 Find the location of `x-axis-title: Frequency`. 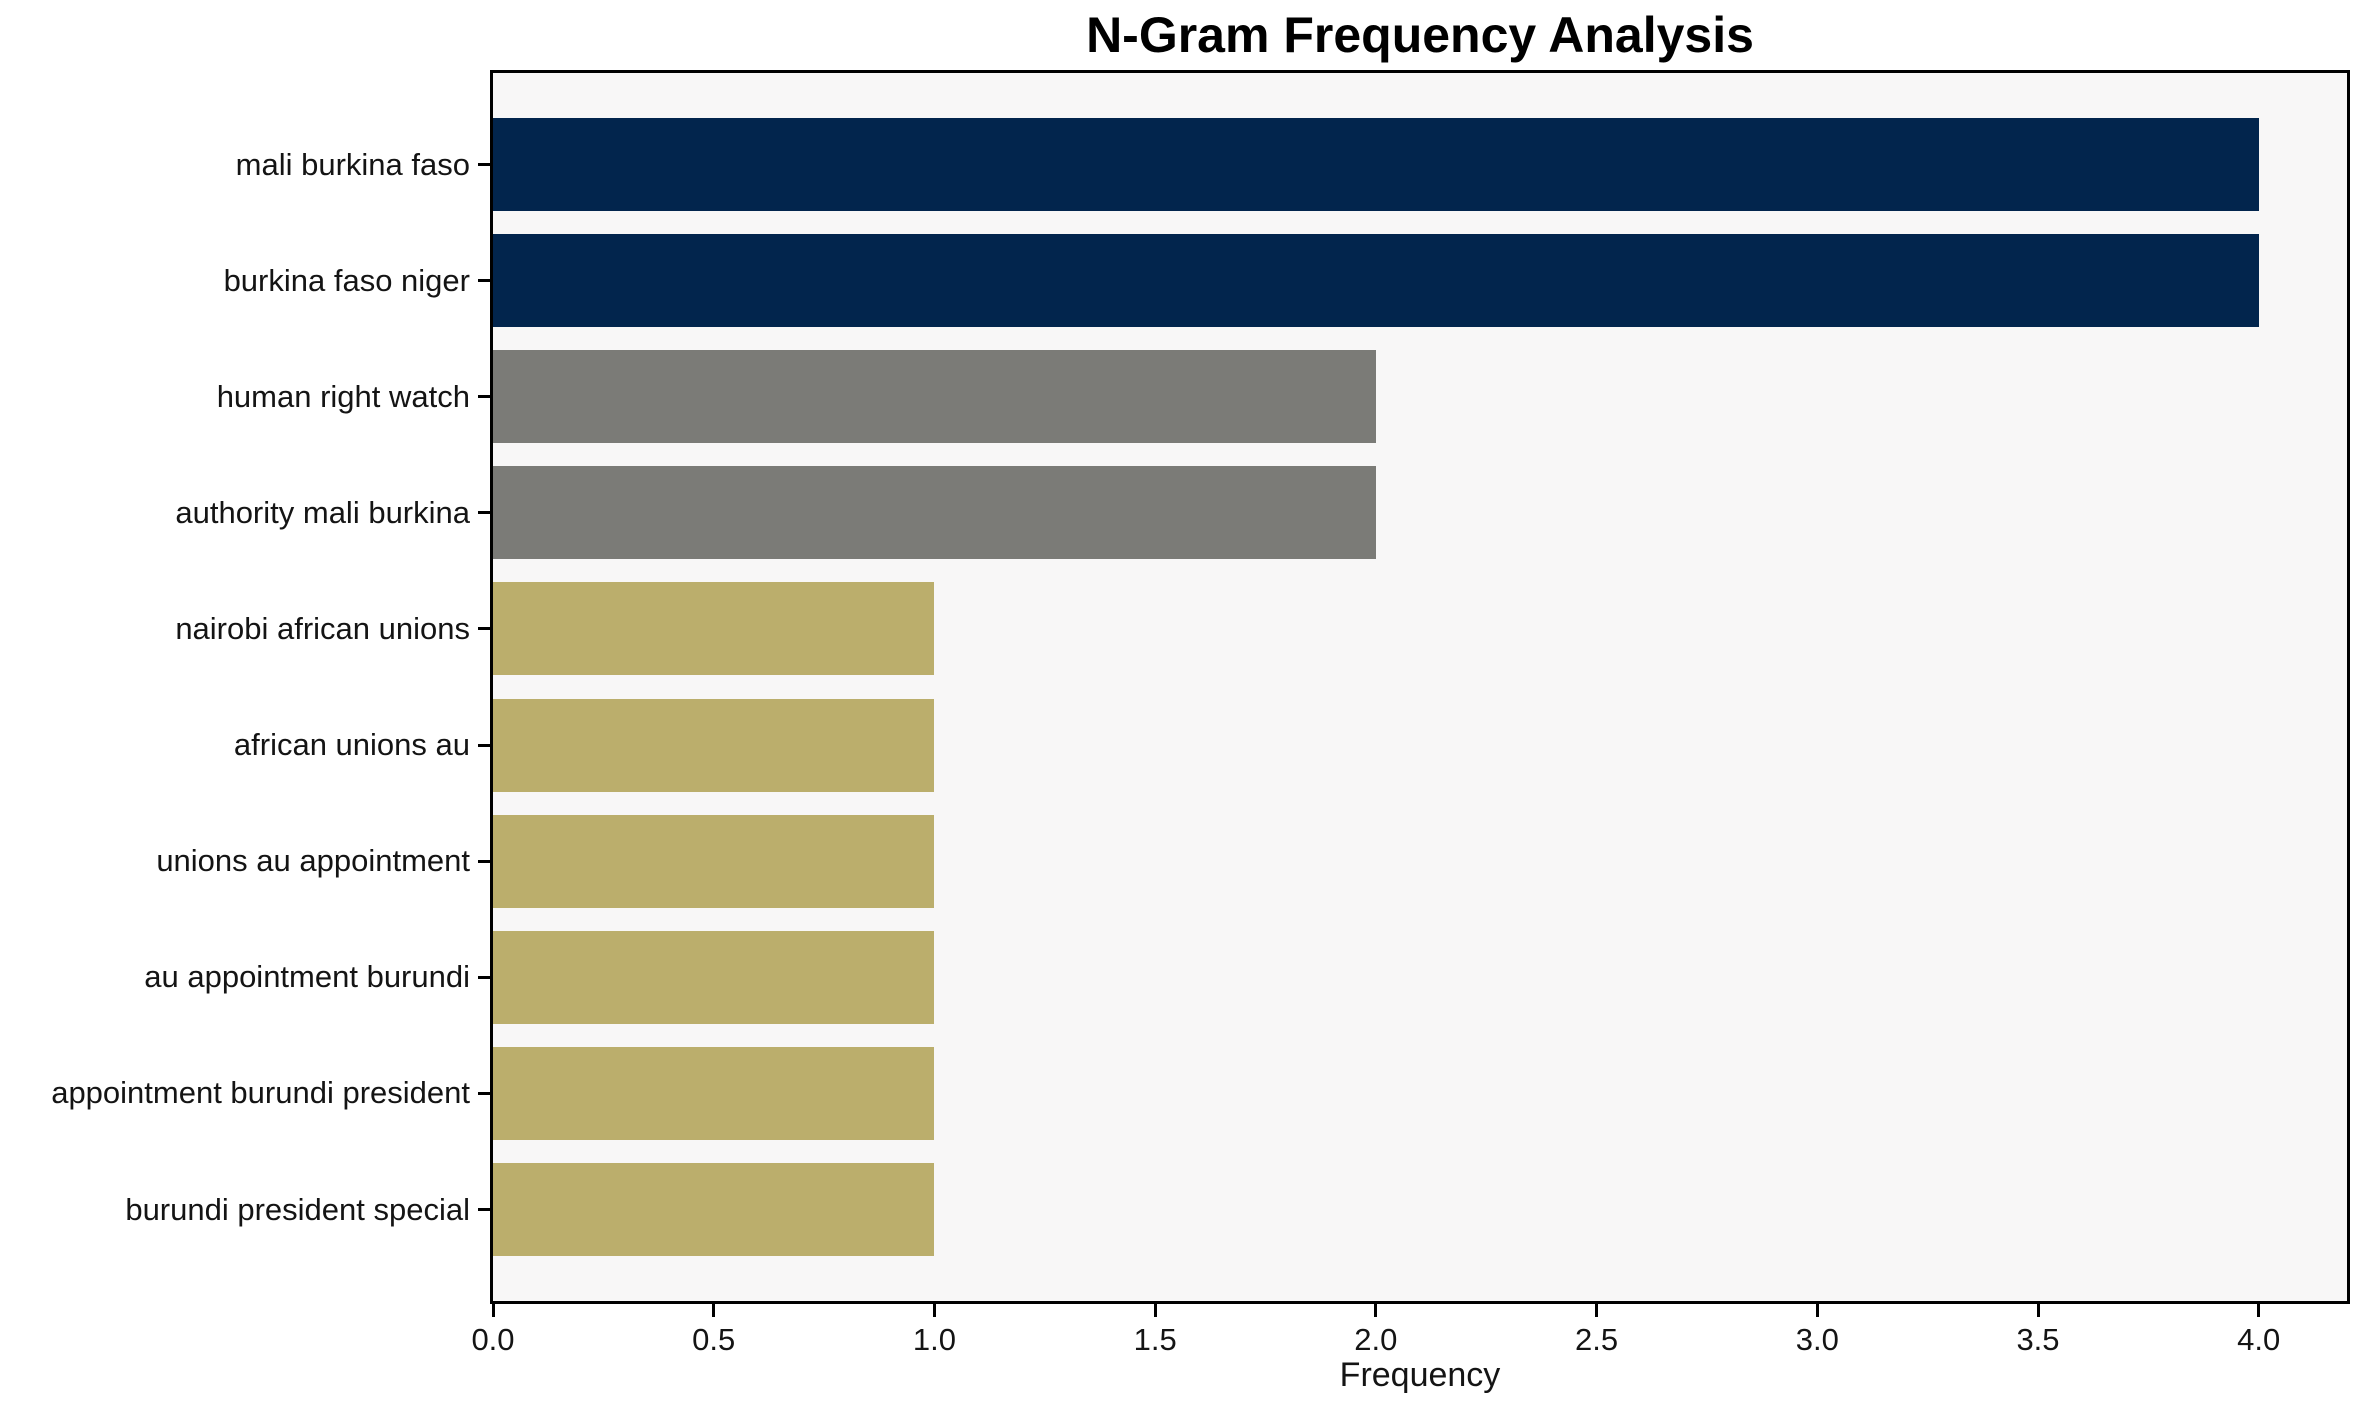

x-axis-title: Frequency is located at coordinates (1420, 1375).